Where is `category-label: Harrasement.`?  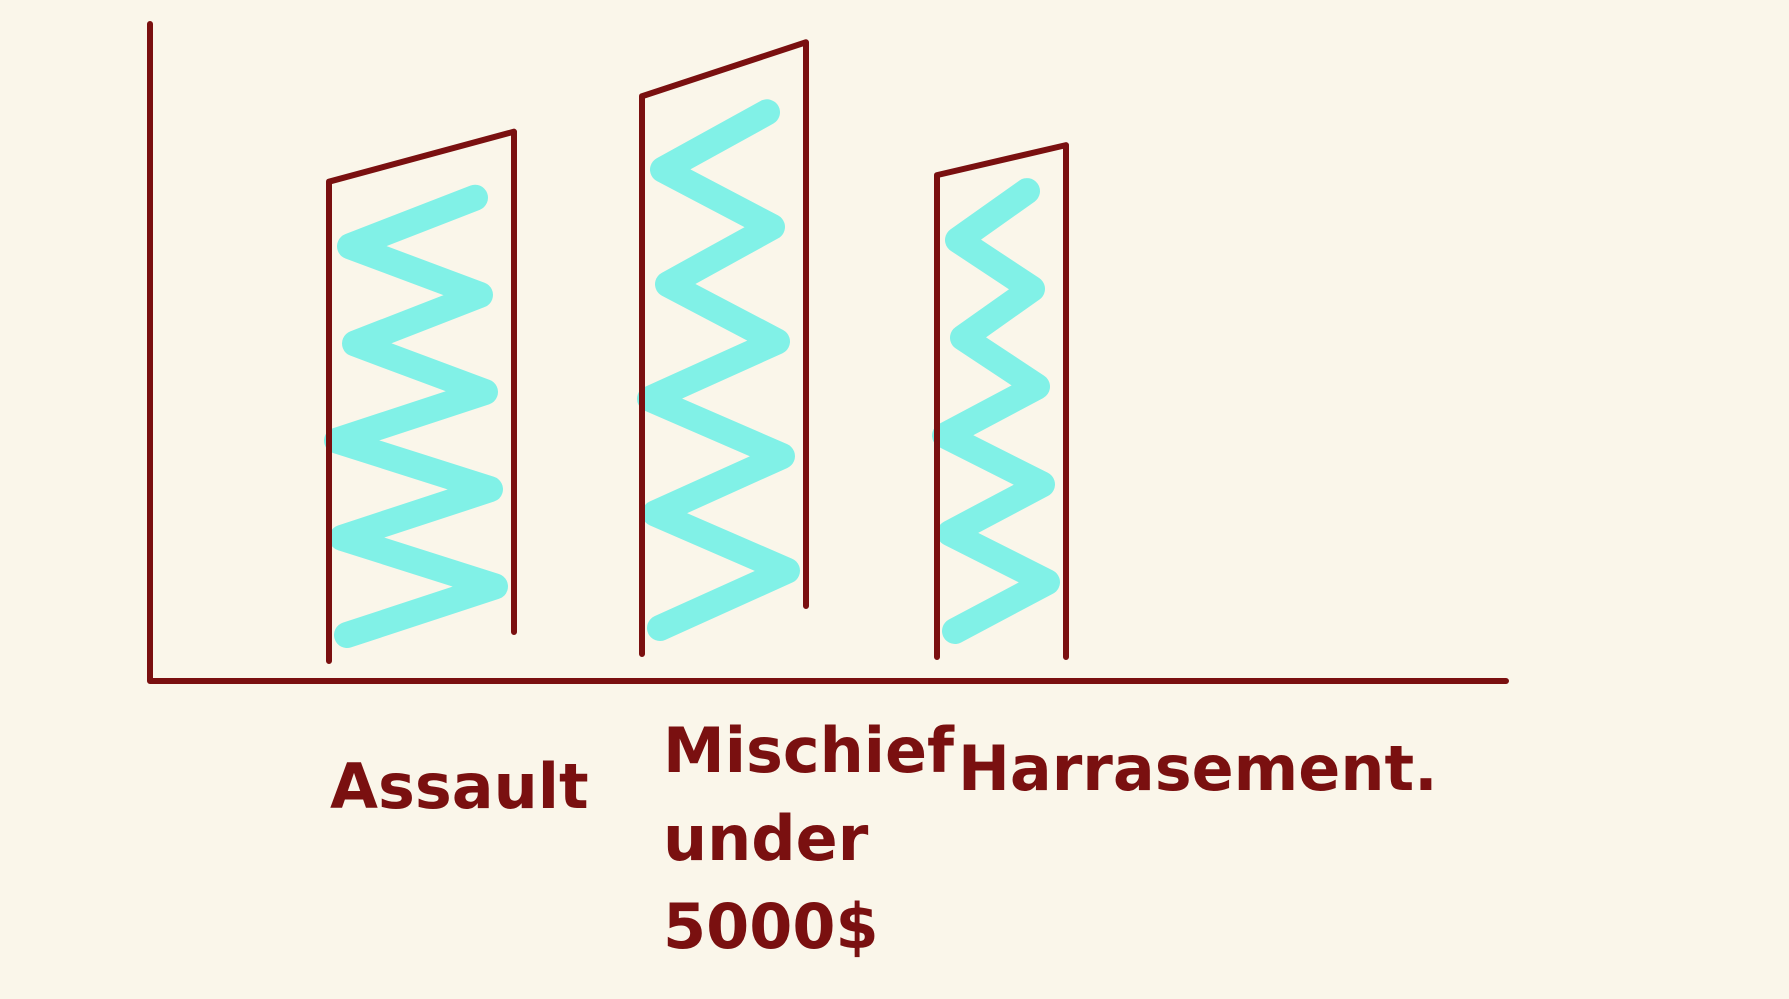
category-label: Harrasement. is located at coordinates (1198, 768).